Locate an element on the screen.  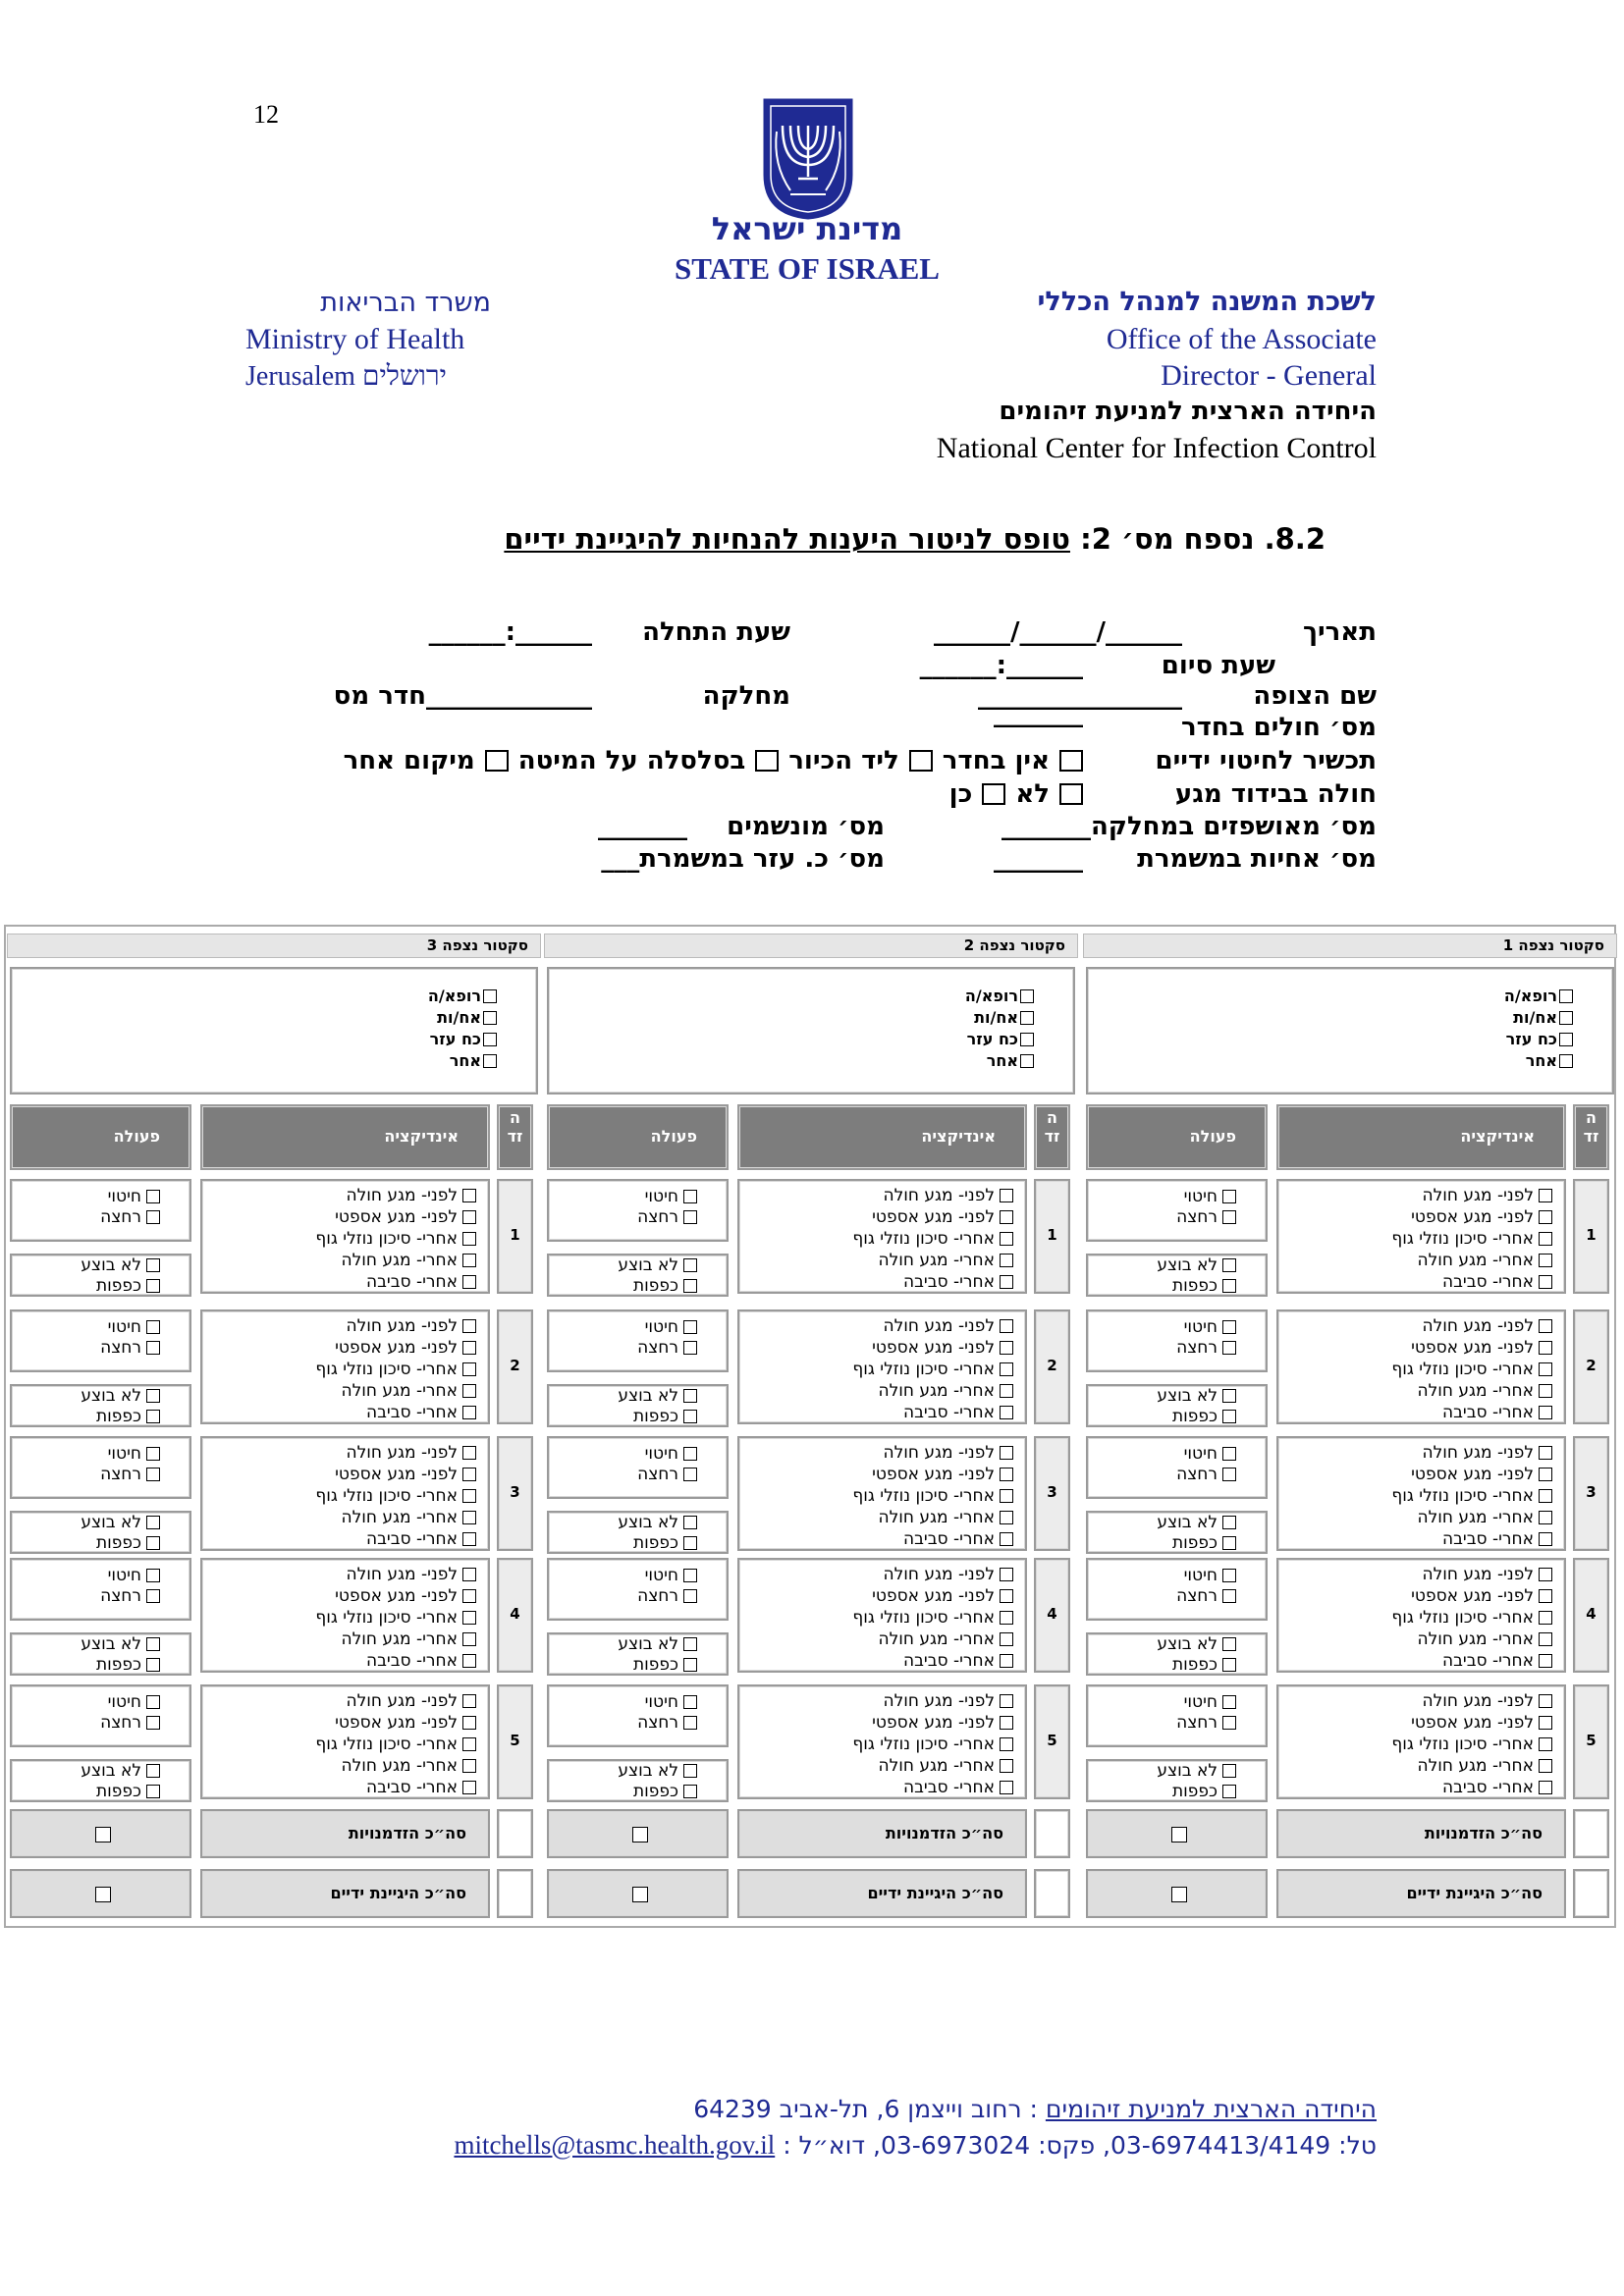
indication-option: אחרי- מגע חולה is located at coordinates (1484, 1391).